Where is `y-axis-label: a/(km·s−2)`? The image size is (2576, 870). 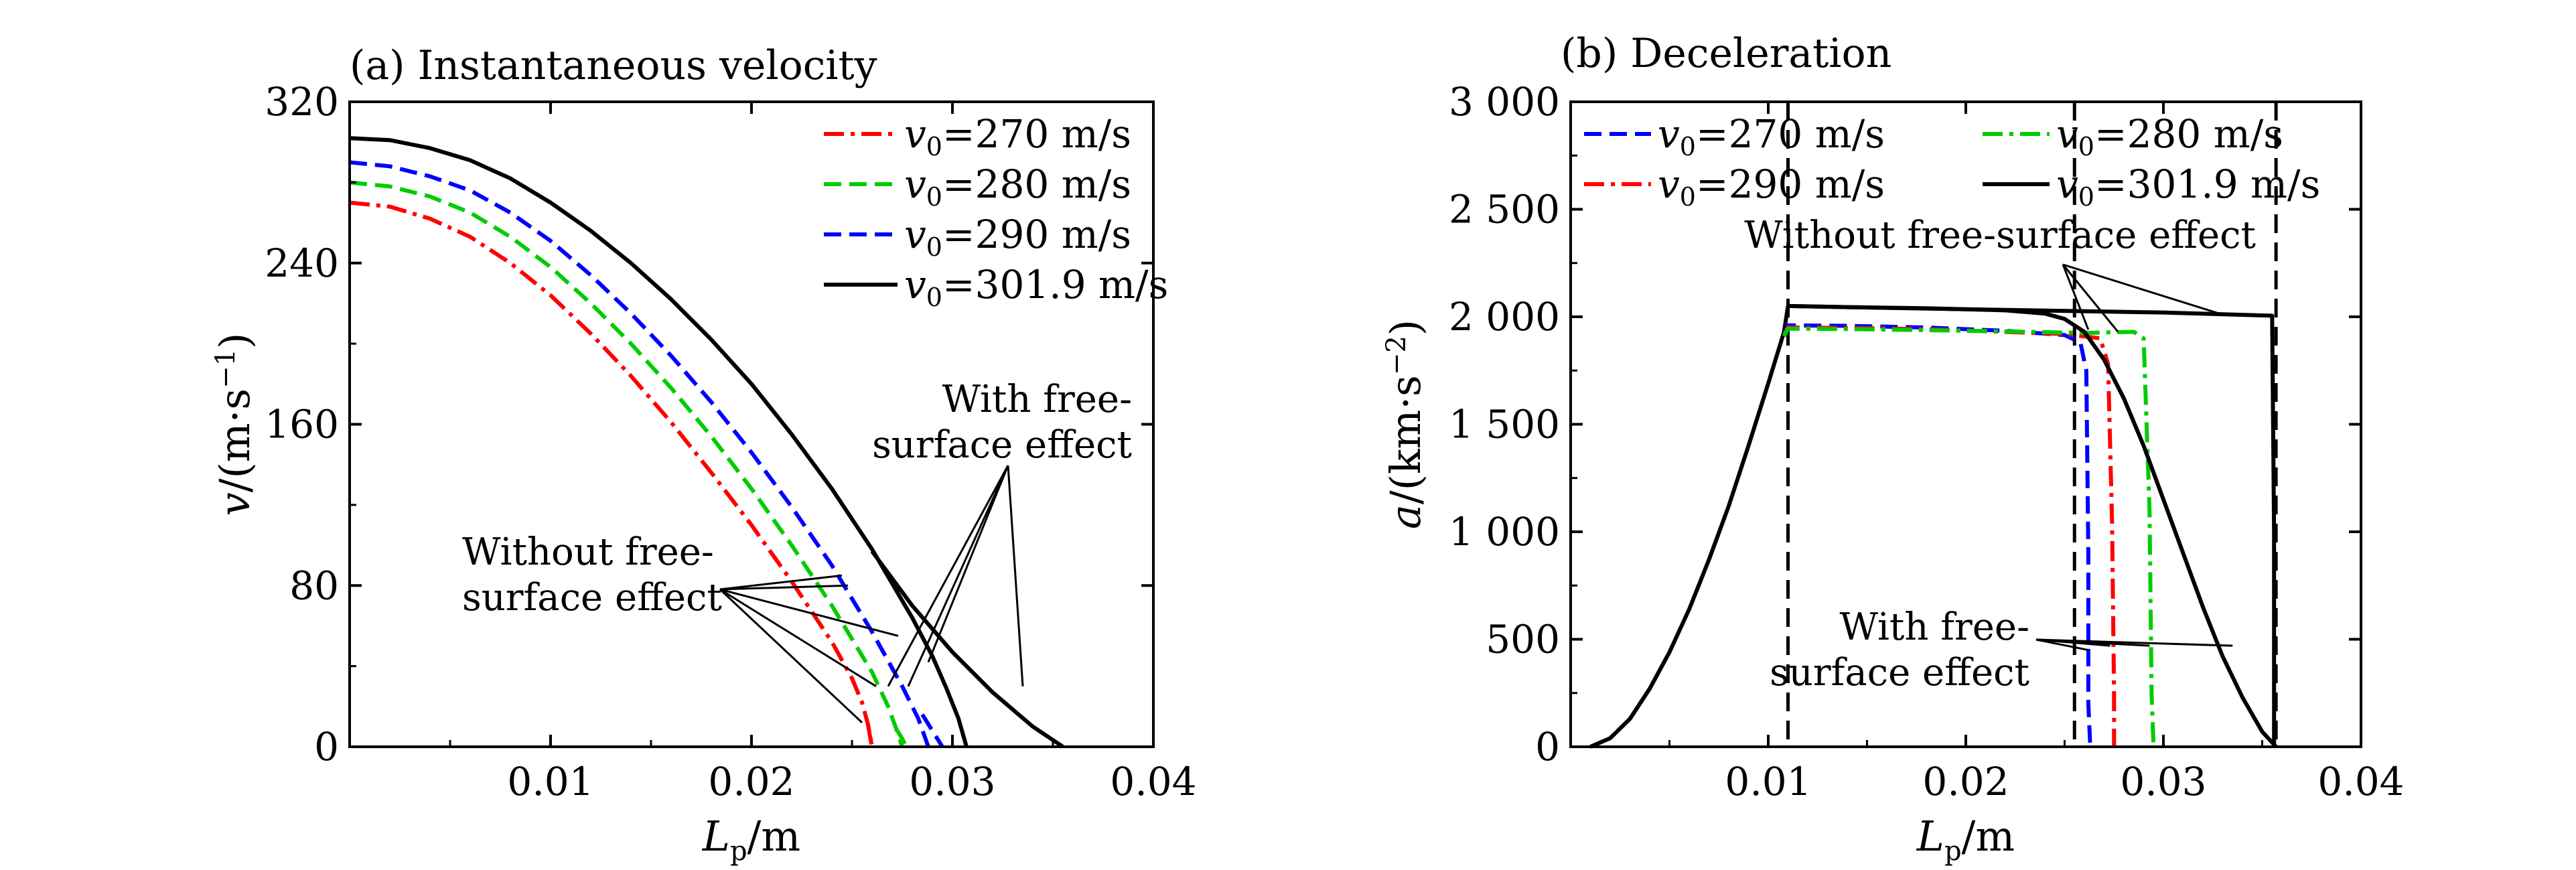
y-axis-label: a/(km·s−2) is located at coordinates (1405, 424).